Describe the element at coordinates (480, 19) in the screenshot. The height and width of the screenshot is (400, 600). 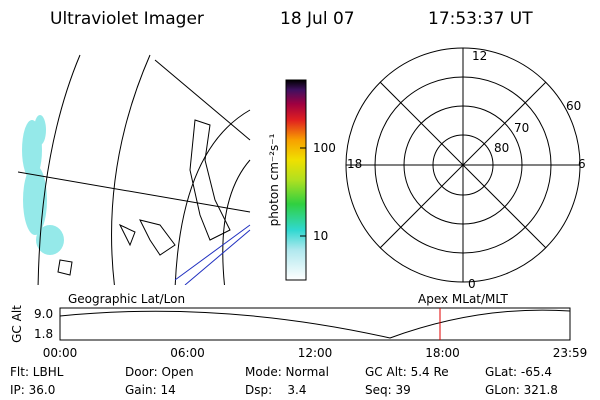
I see `time: 17:53:37 UT` at that location.